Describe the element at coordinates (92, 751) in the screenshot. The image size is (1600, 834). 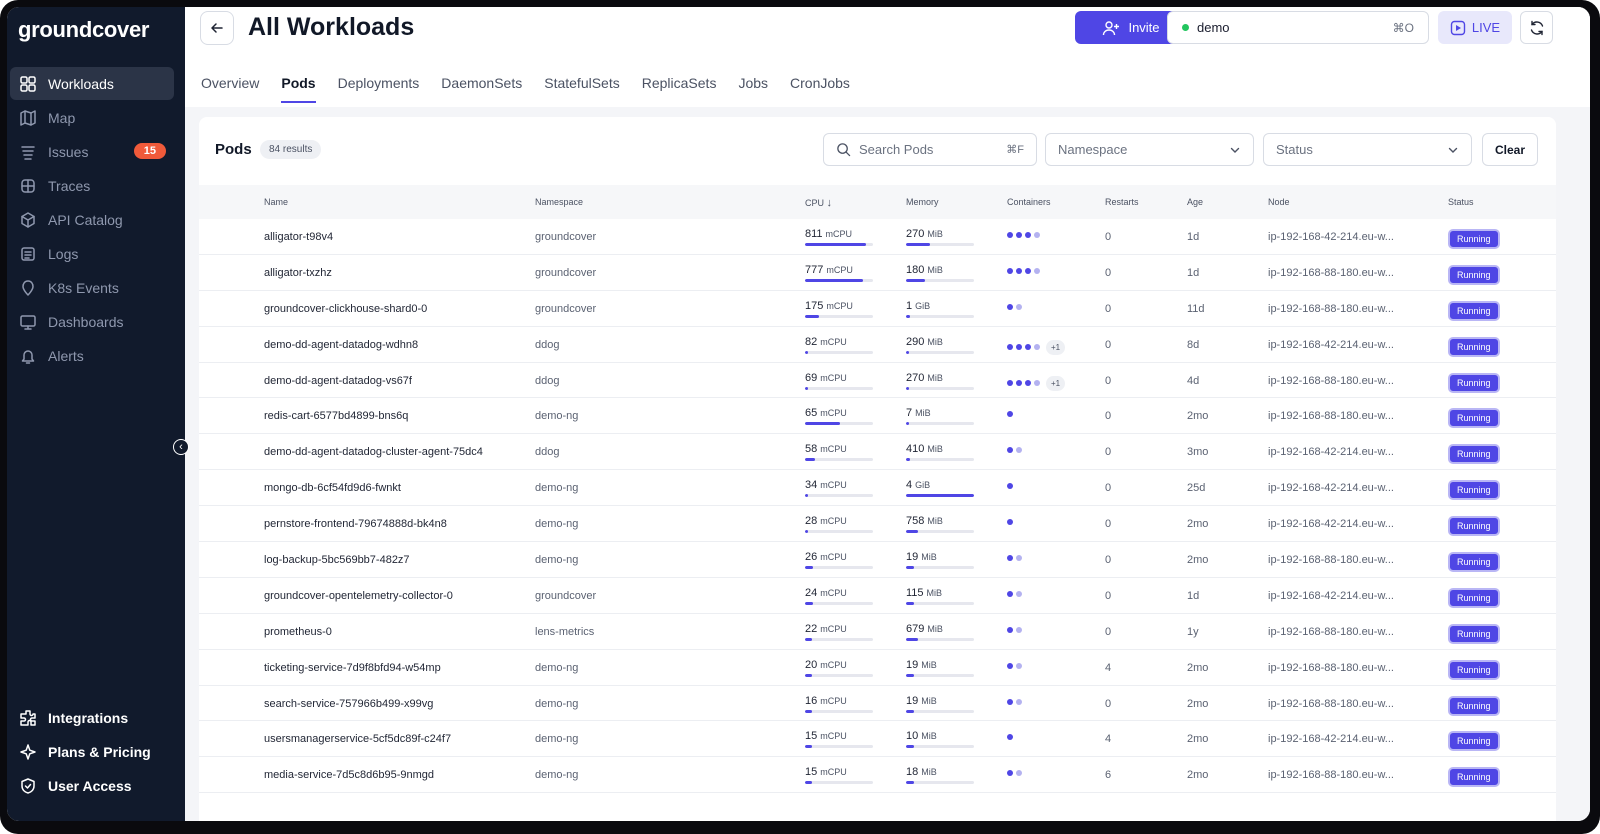
I see `sidebar-item-plans-pricing: Plans & Pricing` at that location.